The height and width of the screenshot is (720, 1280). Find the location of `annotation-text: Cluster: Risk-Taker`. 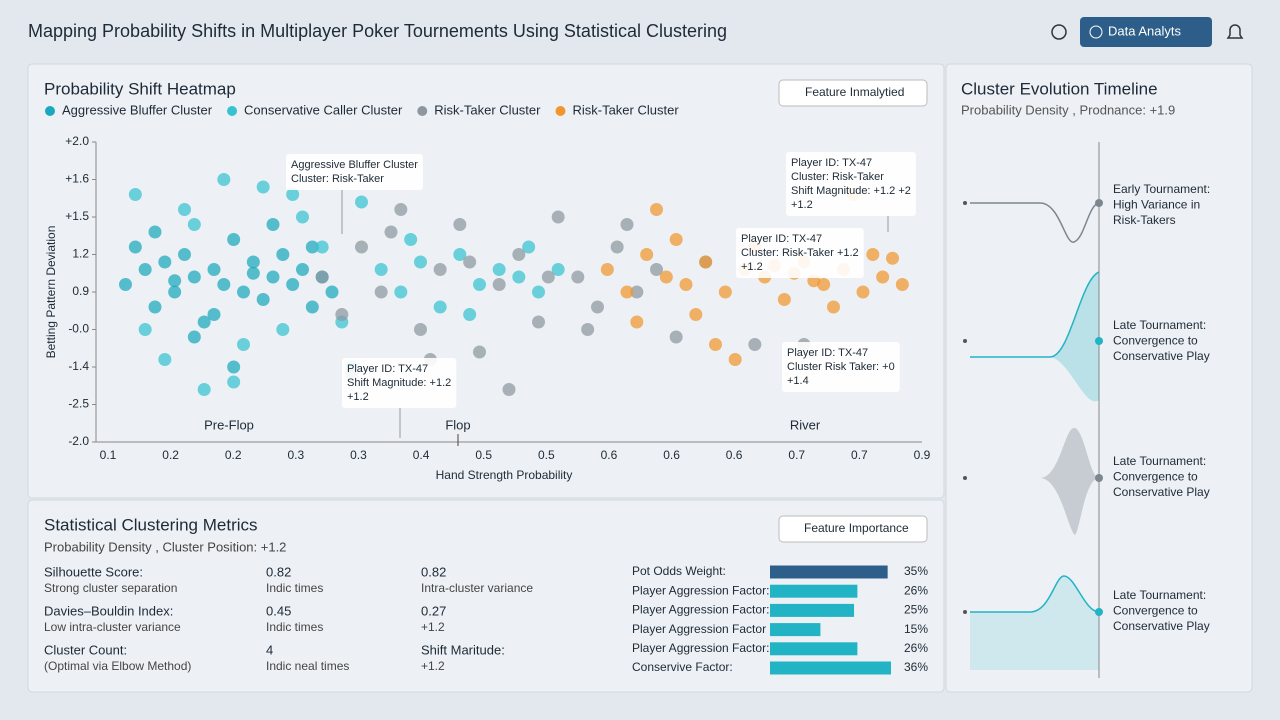

annotation-text: Cluster: Risk-Taker is located at coordinates (337, 179).